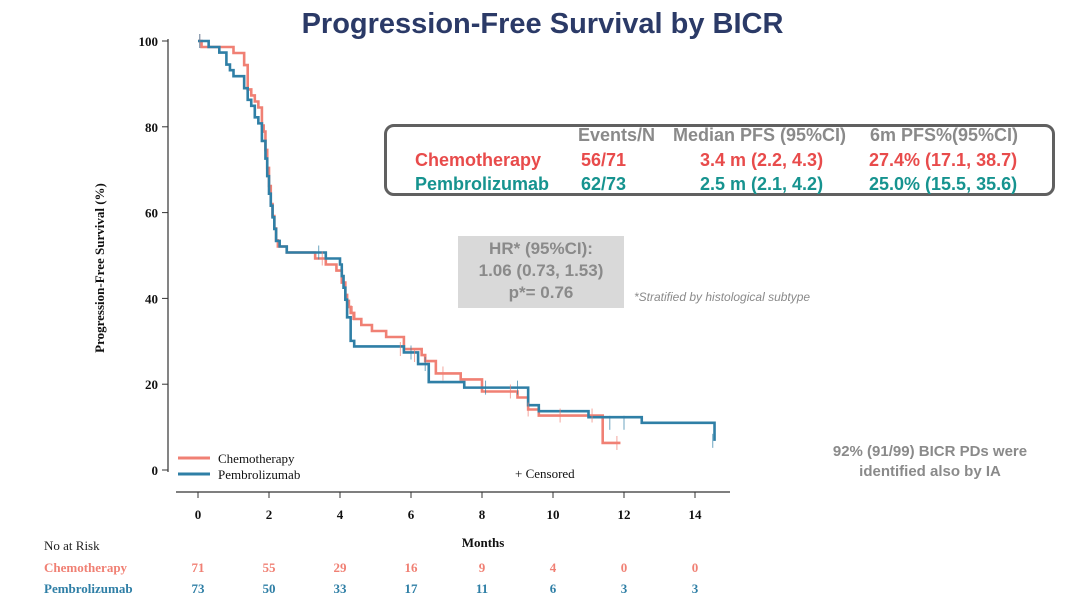 Image resolution: width=1085 pixels, height=614 pixels. What do you see at coordinates (411, 514) in the screenshot?
I see `x-tick-label: 6` at bounding box center [411, 514].